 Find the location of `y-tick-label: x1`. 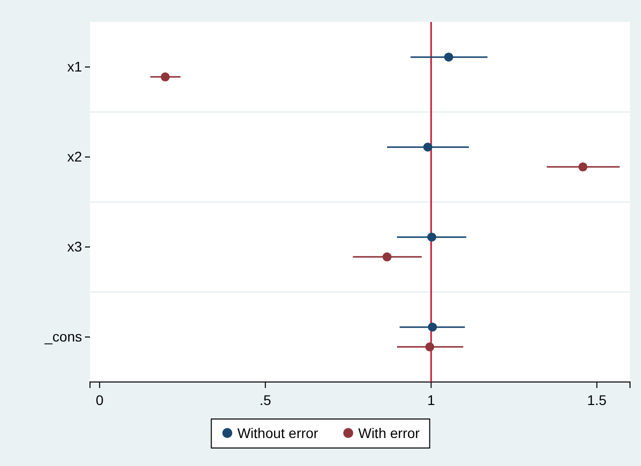

y-tick-label: x1 is located at coordinates (74, 66).